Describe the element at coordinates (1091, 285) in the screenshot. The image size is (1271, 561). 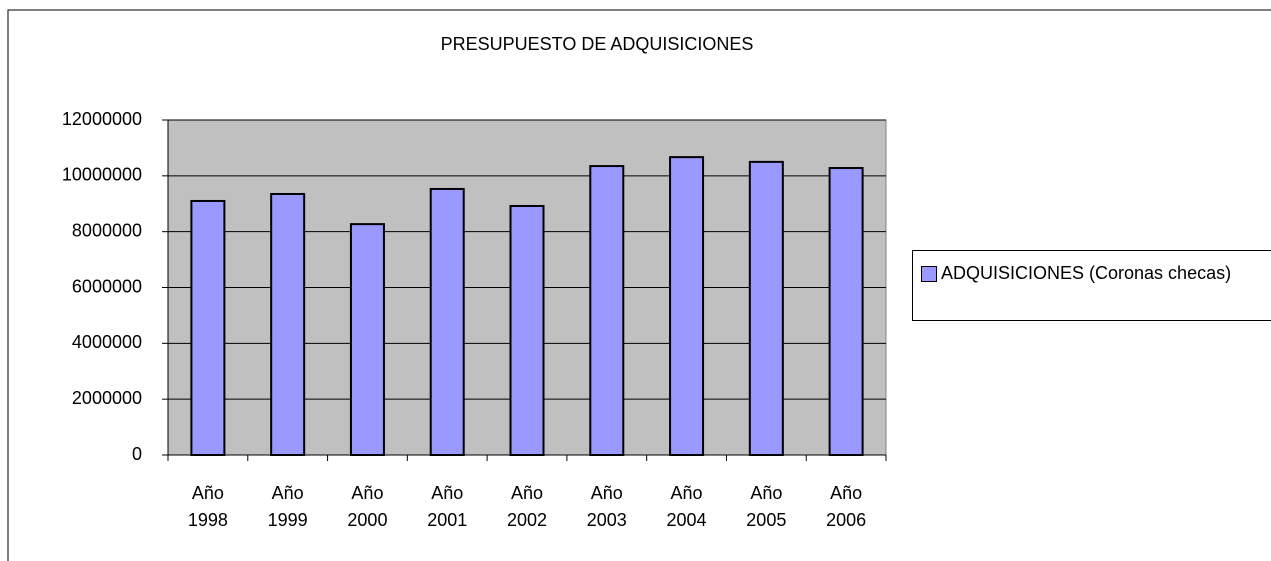
I see `legend: ADQUISICIONES (Coronas checas)` at that location.